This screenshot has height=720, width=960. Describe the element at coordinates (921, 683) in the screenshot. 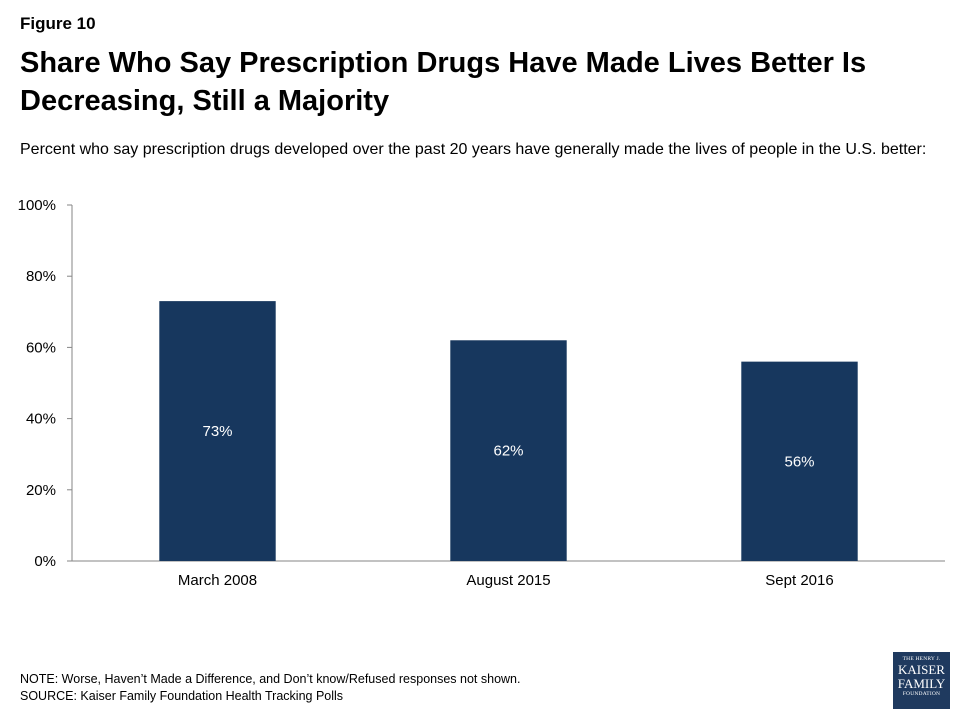

I see `logo-line-3: FAMILY` at that location.